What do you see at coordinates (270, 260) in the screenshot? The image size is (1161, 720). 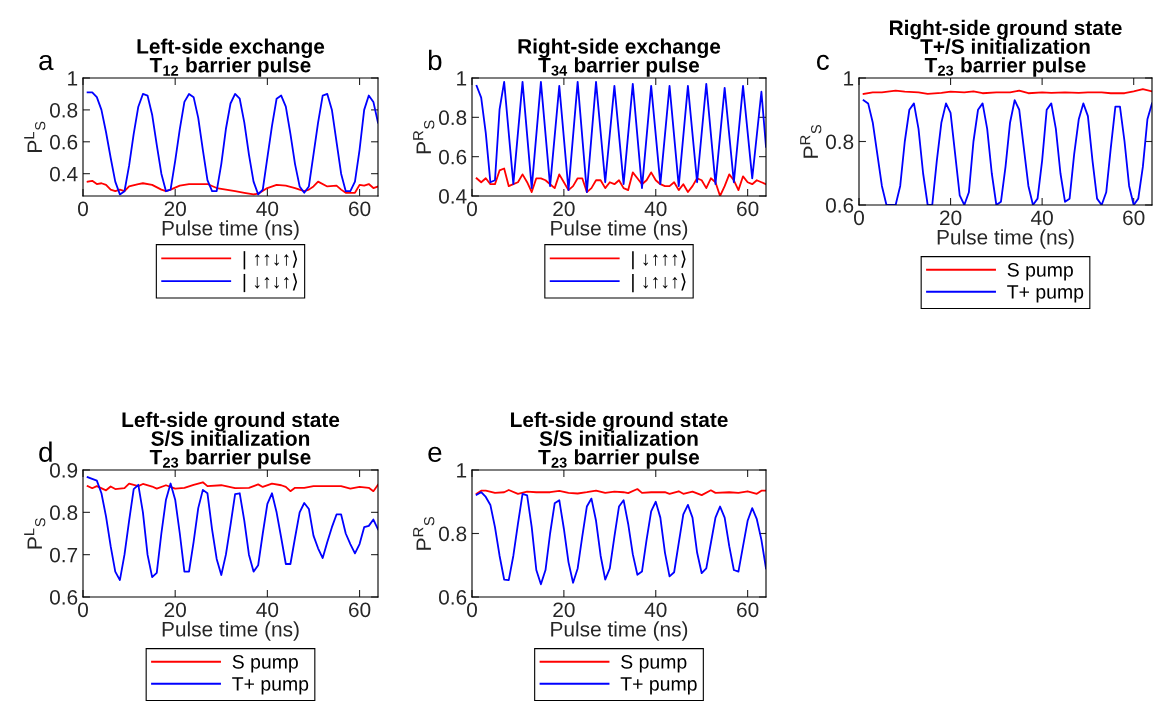 I see `legend-label: | ↑↑↓↑⟩` at bounding box center [270, 260].